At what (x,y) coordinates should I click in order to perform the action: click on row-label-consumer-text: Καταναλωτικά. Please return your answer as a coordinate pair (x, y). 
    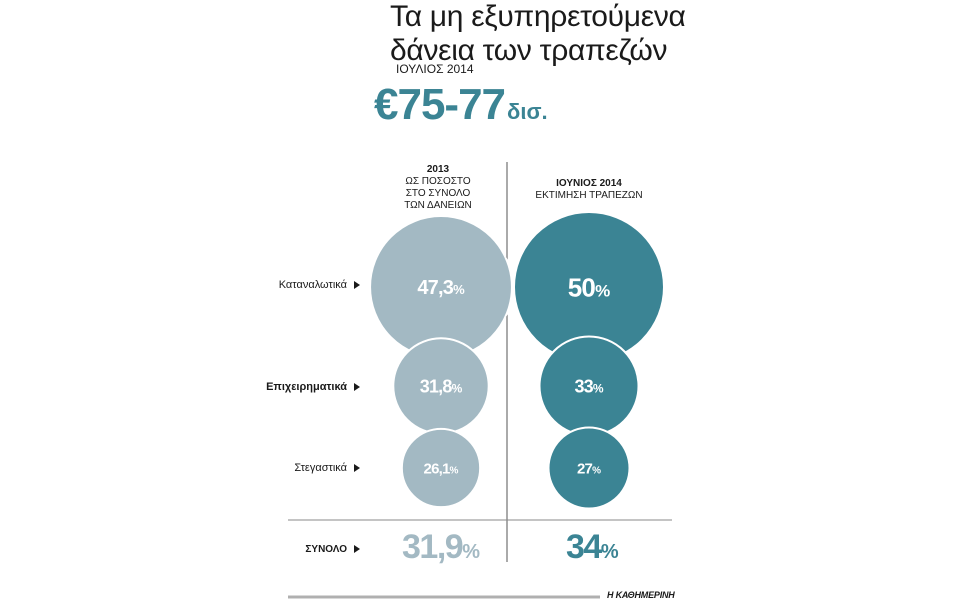
    Looking at the image, I should click on (312, 285).